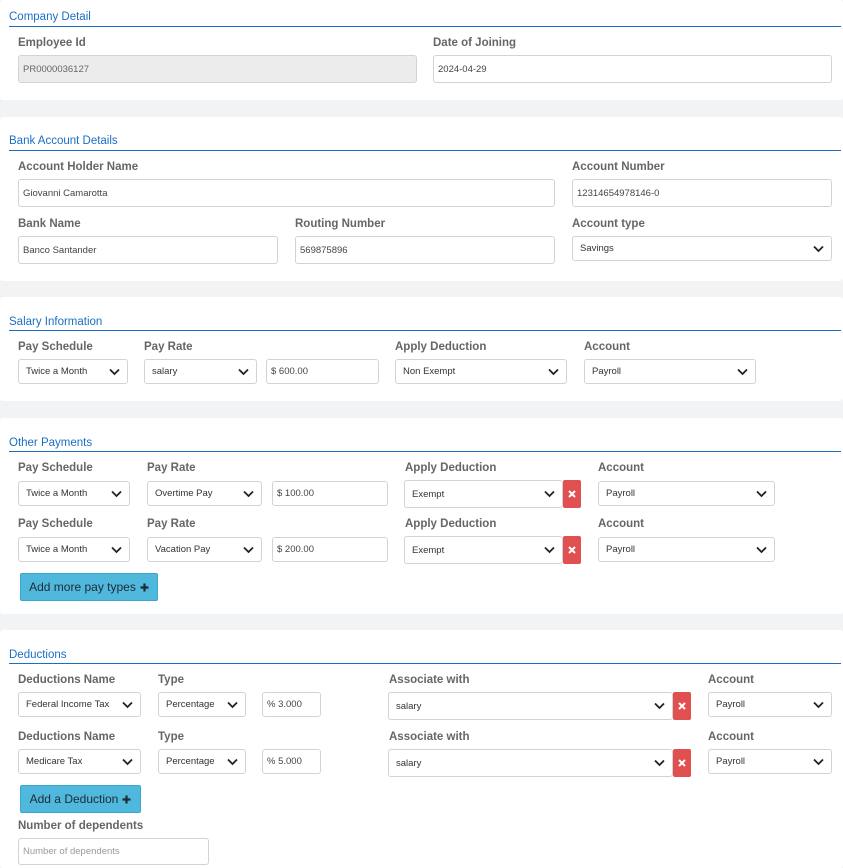 This screenshot has width=843, height=868. Describe the element at coordinates (291, 761) in the screenshot. I see `deduction-amount-field: % 5.000` at that location.